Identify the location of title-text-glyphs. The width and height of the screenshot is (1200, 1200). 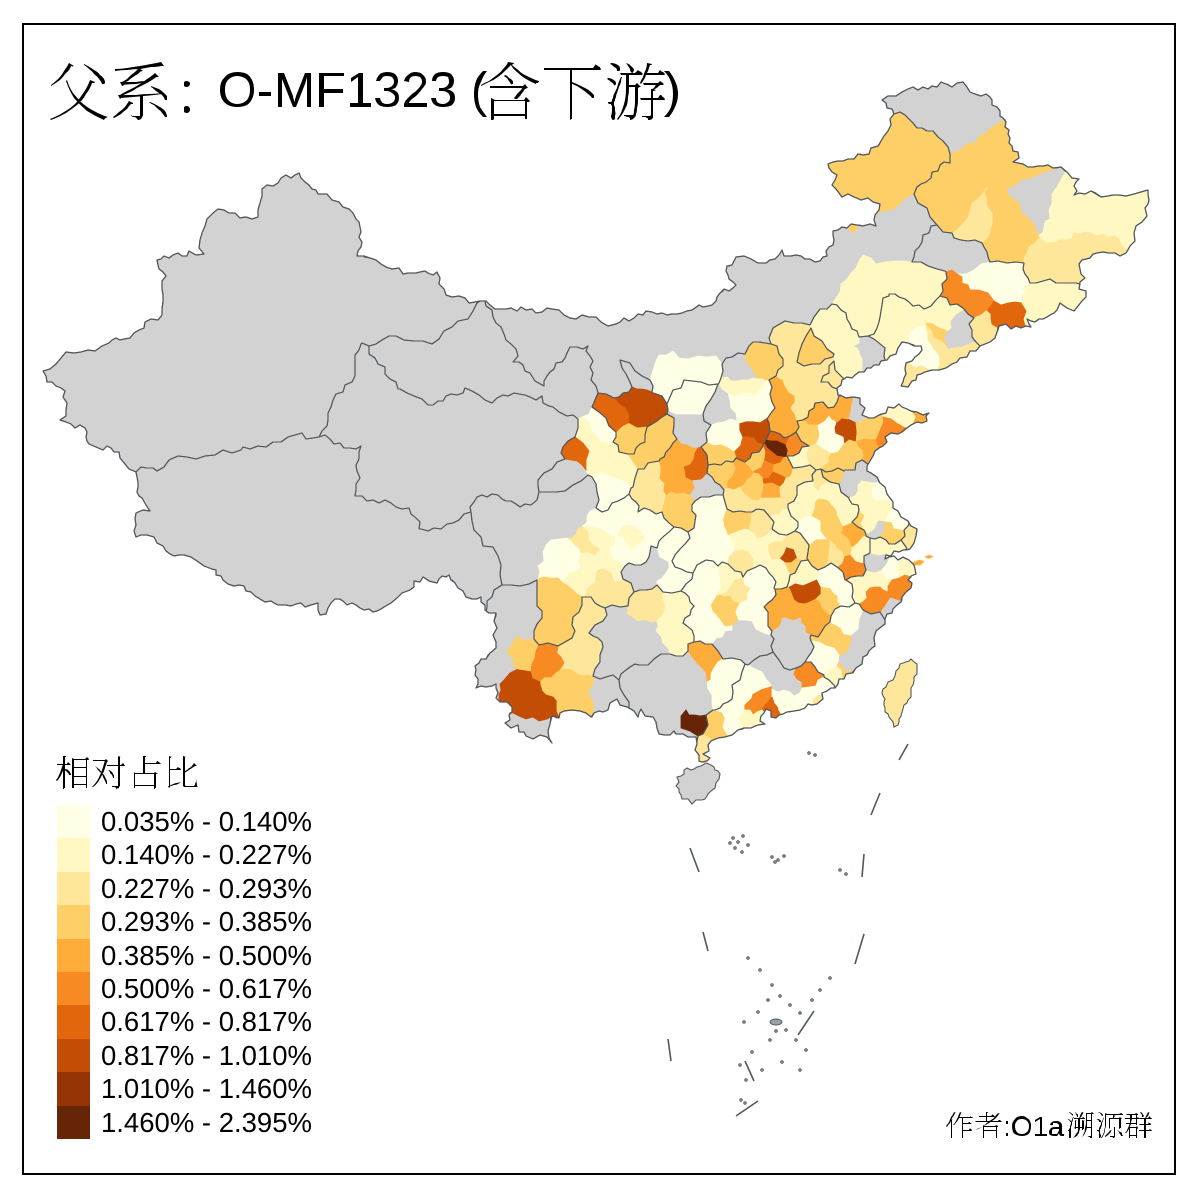
(364, 91).